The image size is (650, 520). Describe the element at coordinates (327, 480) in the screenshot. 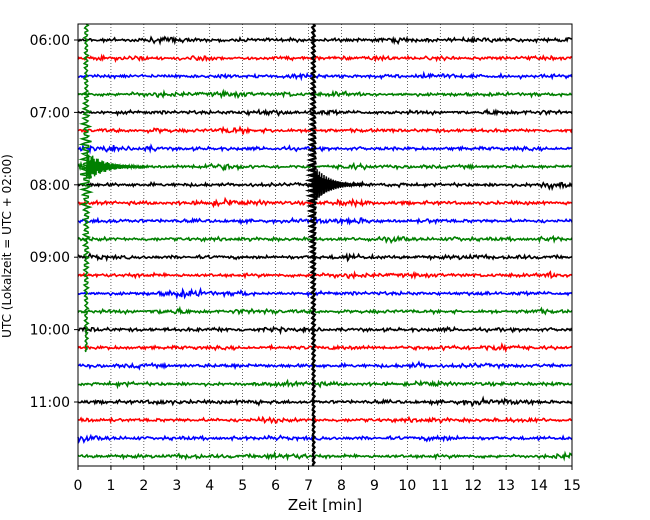

I see `x-axis: 0 1 2 3 4 5 6 7 8 9 10 11 12 13 14 15` at that location.